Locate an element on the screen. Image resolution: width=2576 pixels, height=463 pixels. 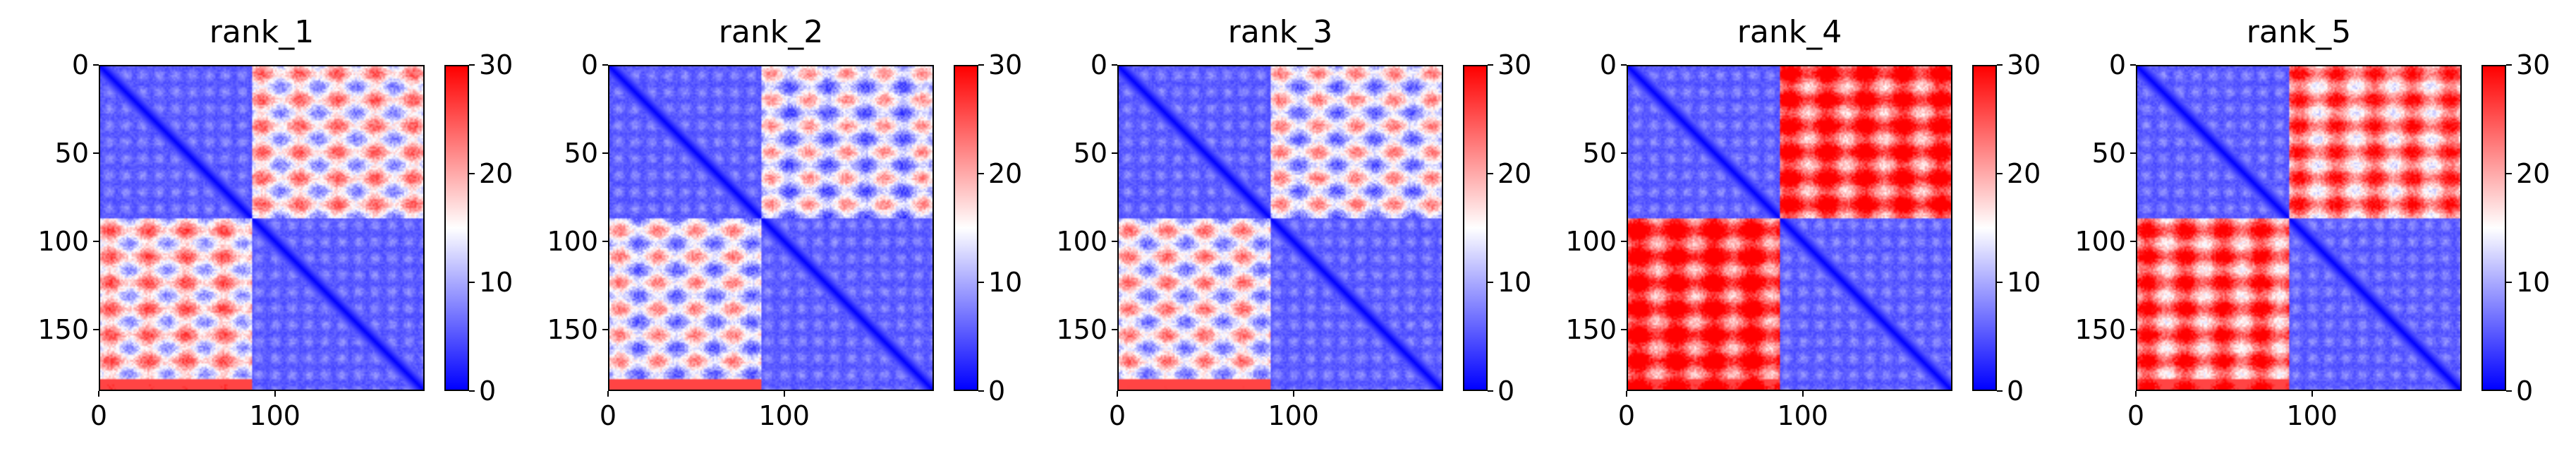
chart-title: rank_1 is located at coordinates (262, 32).